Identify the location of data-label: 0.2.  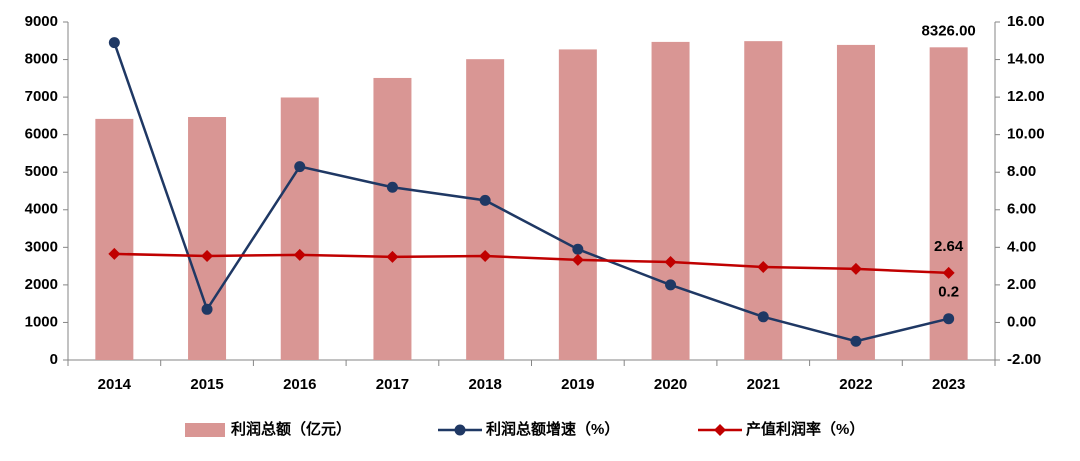
(948, 292).